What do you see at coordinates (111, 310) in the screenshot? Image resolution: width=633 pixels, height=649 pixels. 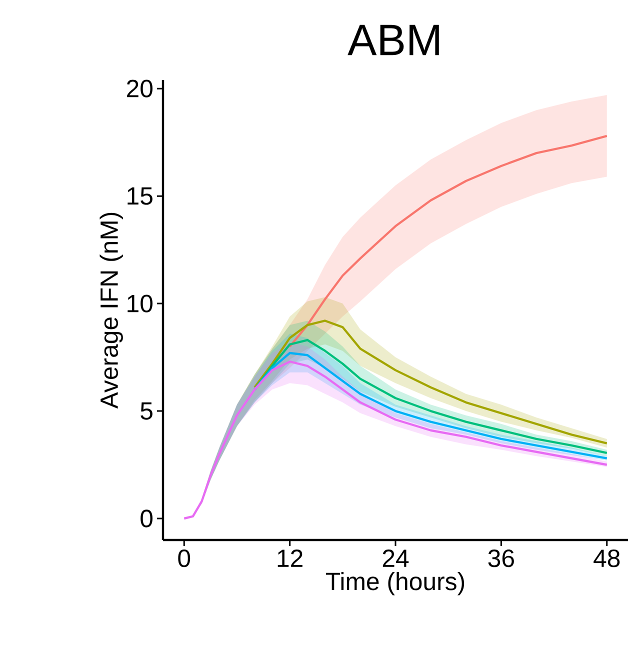 I see `y-axis-title: Average IFN (nM)` at bounding box center [111, 310].